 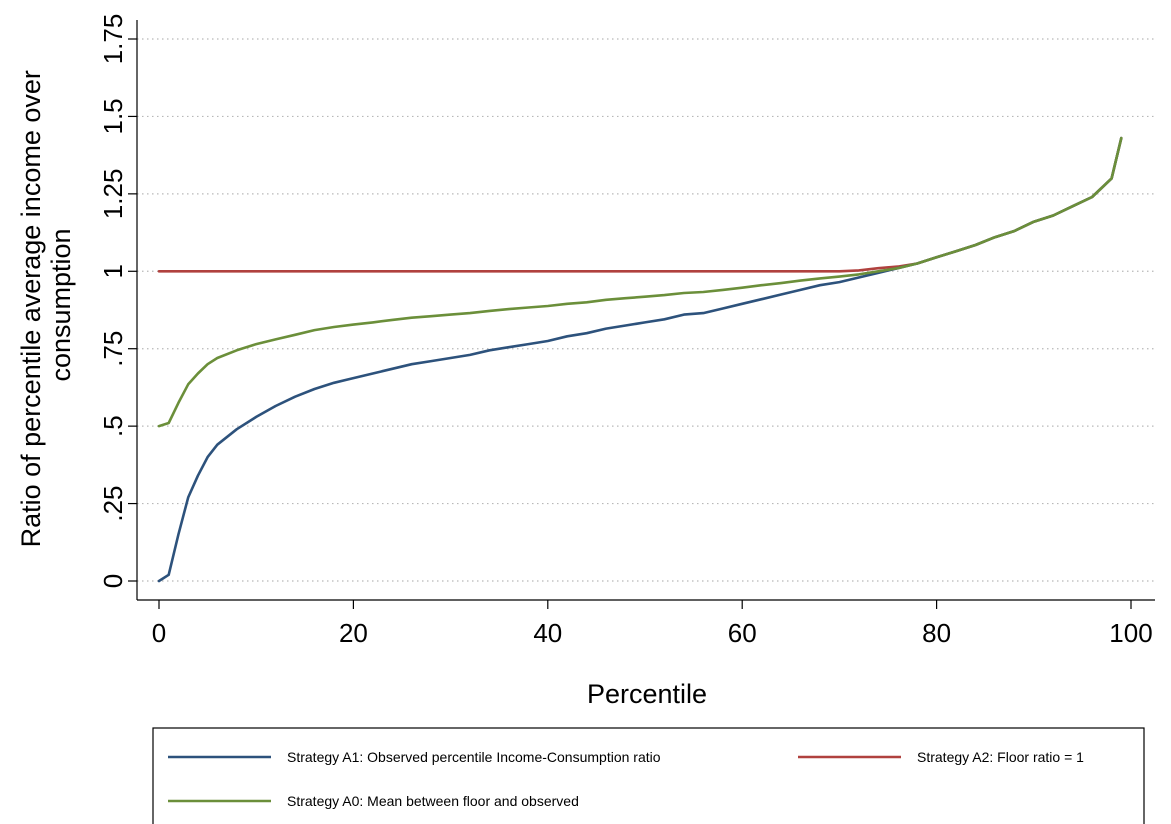 What do you see at coordinates (936, 633) in the screenshot?
I see `x-tick-label: 80` at bounding box center [936, 633].